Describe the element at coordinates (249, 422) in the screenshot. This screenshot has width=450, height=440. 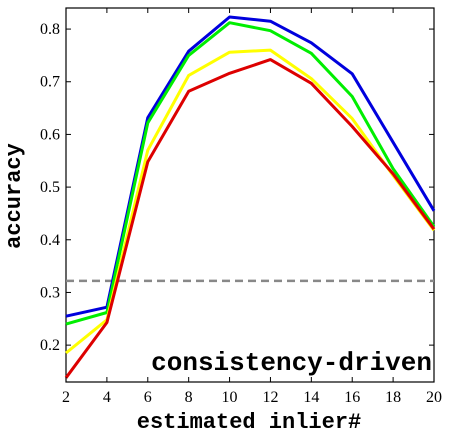
I see `x-axis-label: estimated inlier#` at that location.